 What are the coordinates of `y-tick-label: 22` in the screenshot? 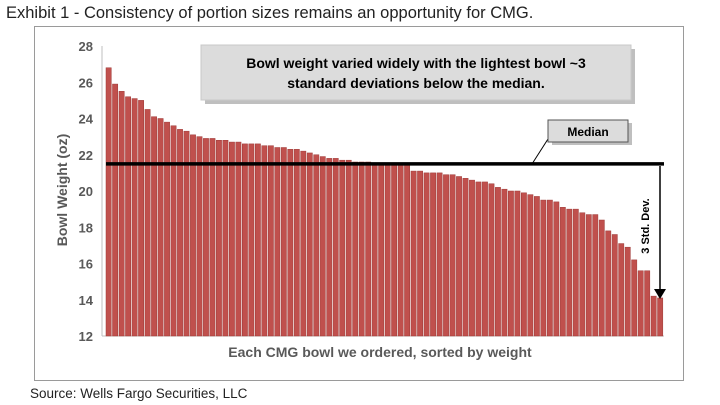 It's located at (86, 155).